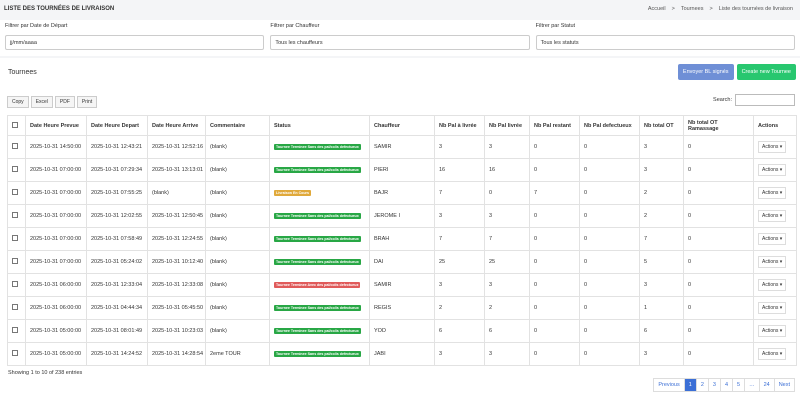 This screenshot has width=800, height=400. I want to click on cell, so click(16, 193).